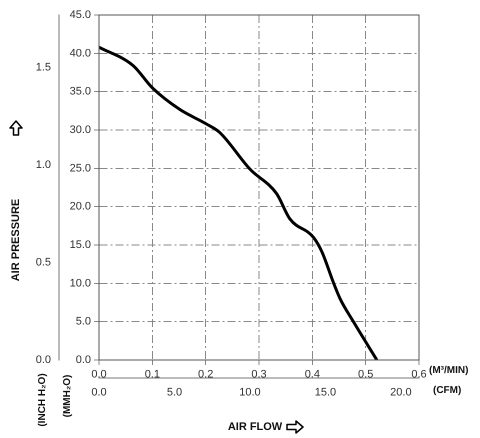  What do you see at coordinates (43, 360) in the screenshot?
I see `y2-tick-label: 0.0` at bounding box center [43, 360].